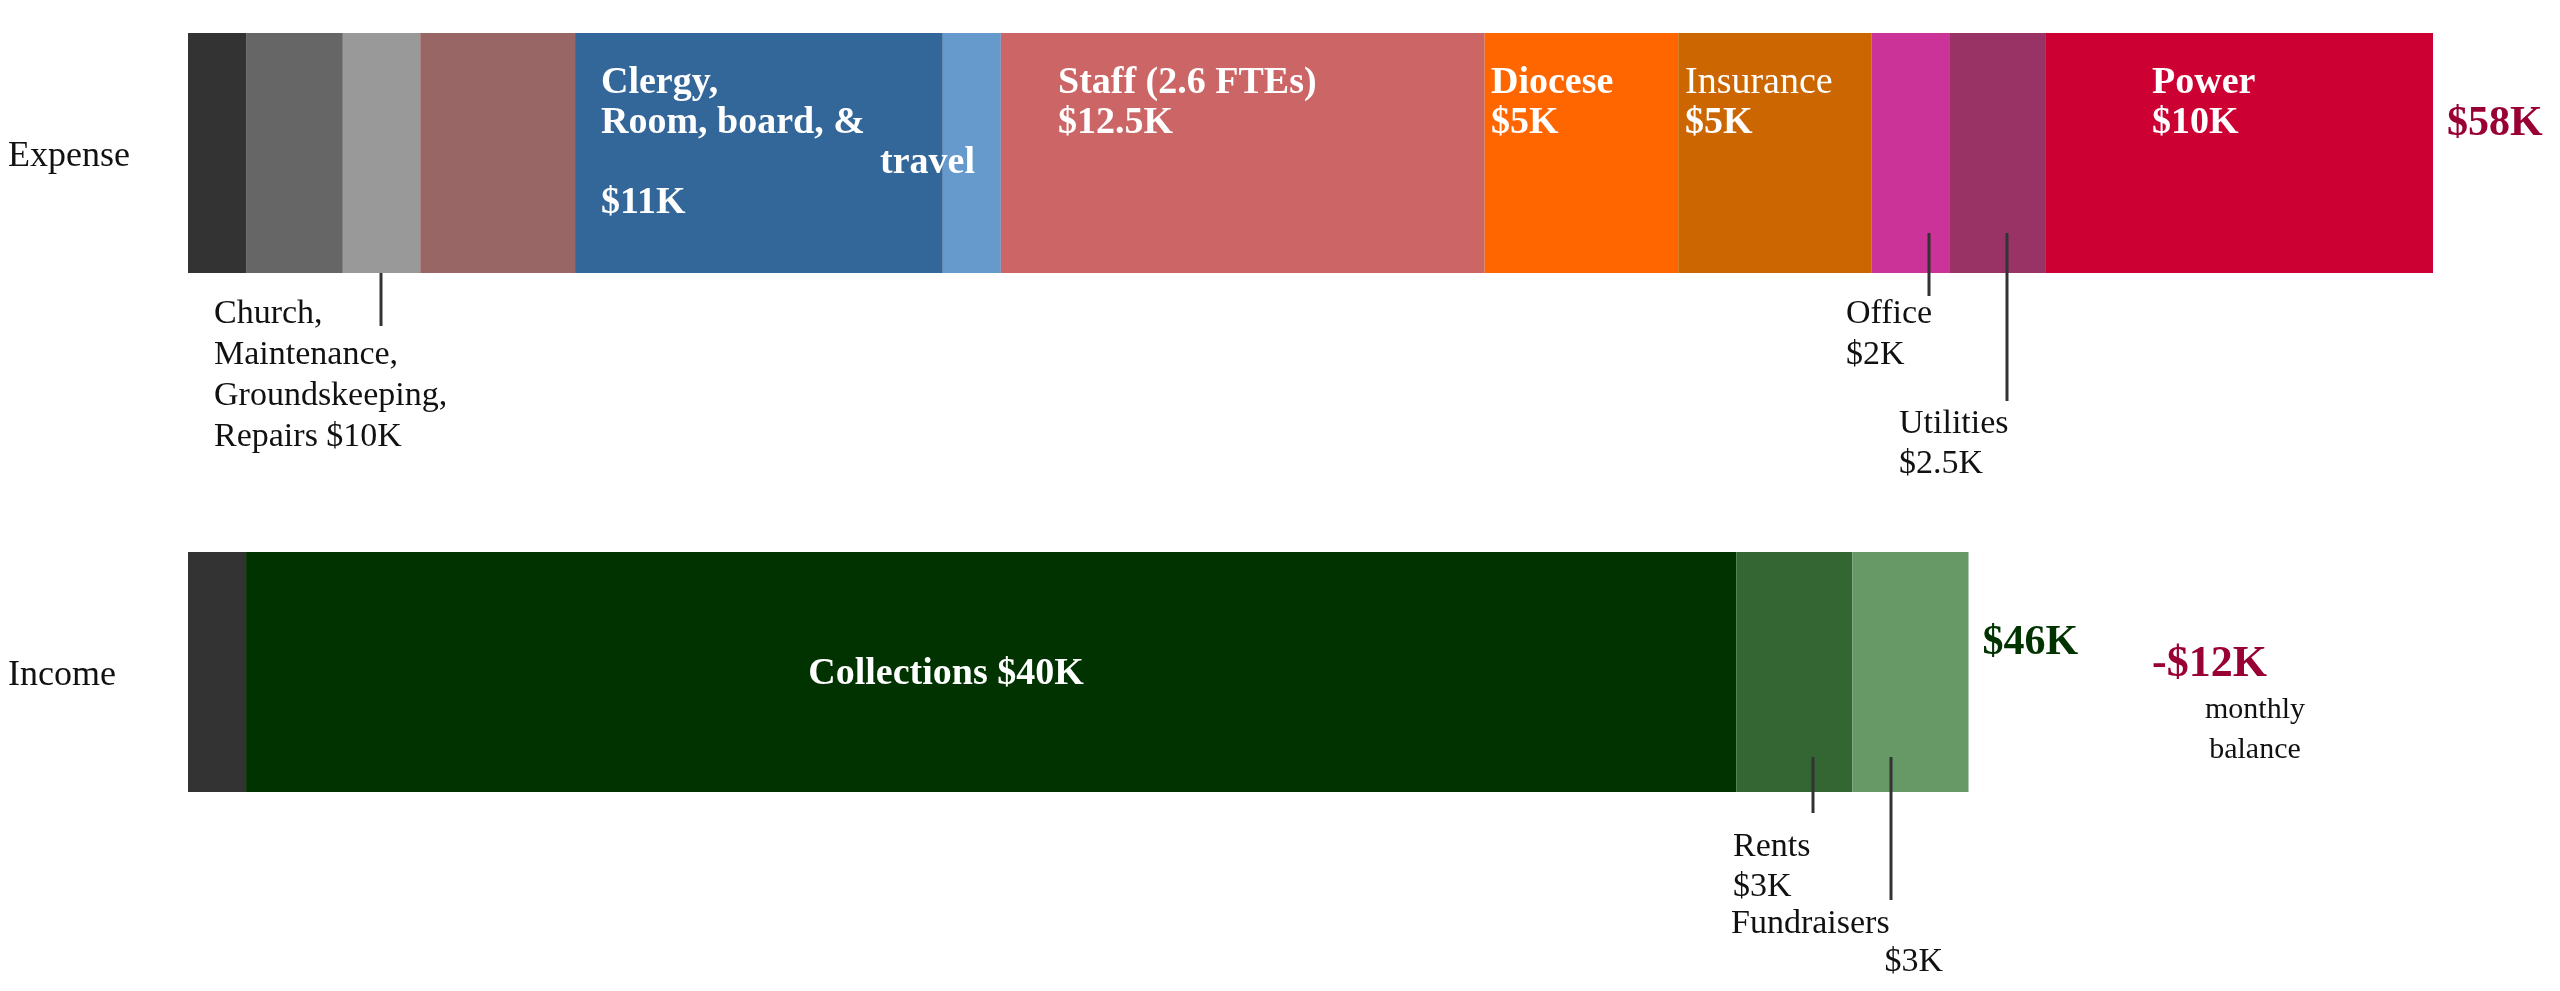  Describe the element at coordinates (1552, 80) in the screenshot. I see `annotation: Diocese` at that location.